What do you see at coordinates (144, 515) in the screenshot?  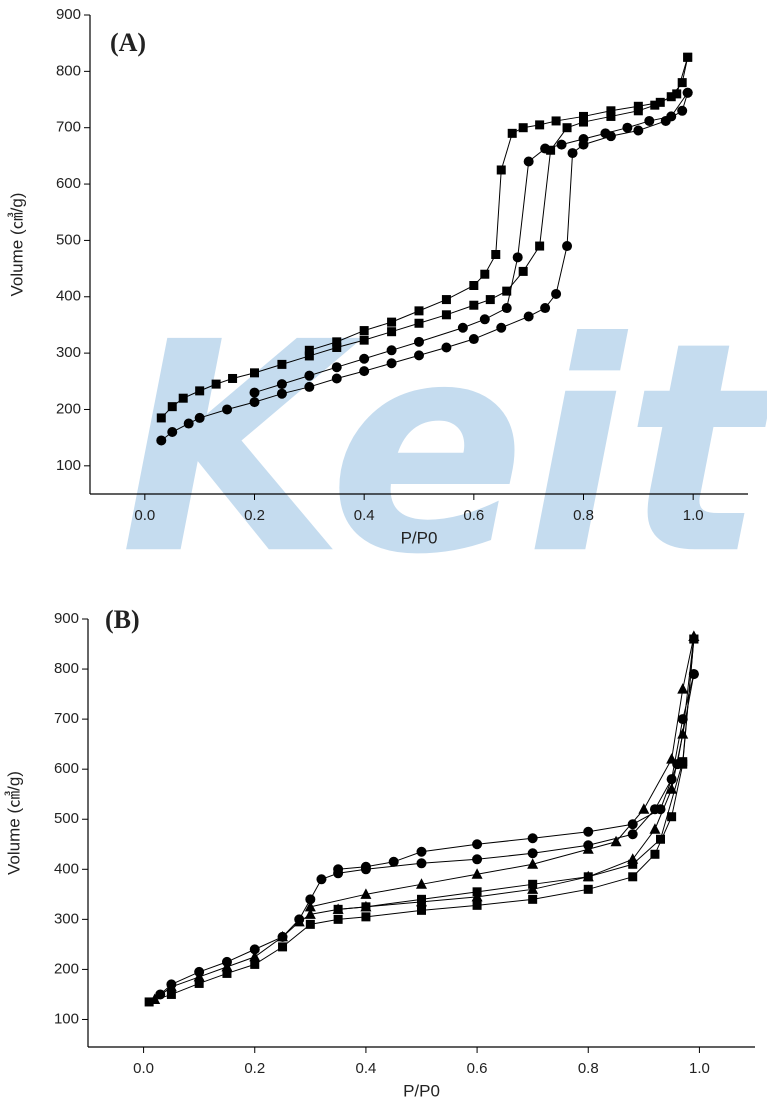 I see `x-tick-label: 0.0` at bounding box center [144, 515].